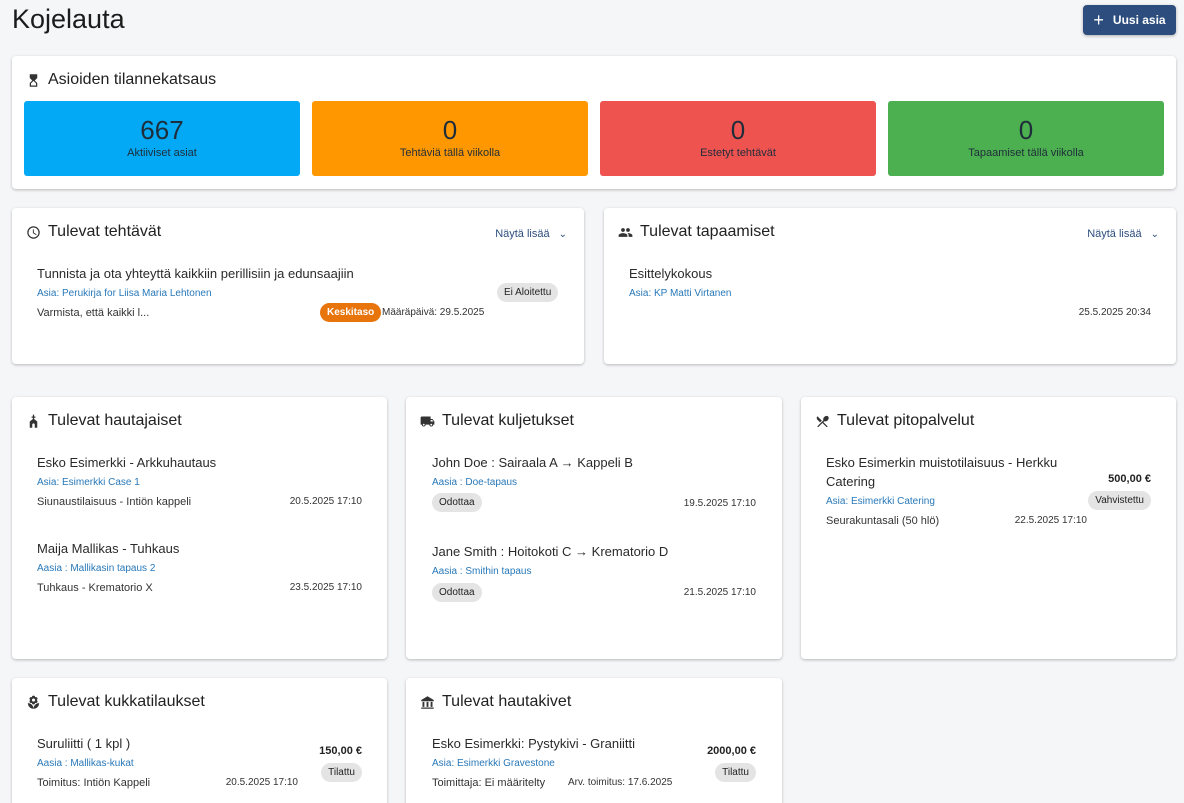 The image size is (1184, 803). Describe the element at coordinates (620, 782) in the screenshot. I see `headstone-estimated-delivery: Arv. toimitus: 17.6.2025` at that location.